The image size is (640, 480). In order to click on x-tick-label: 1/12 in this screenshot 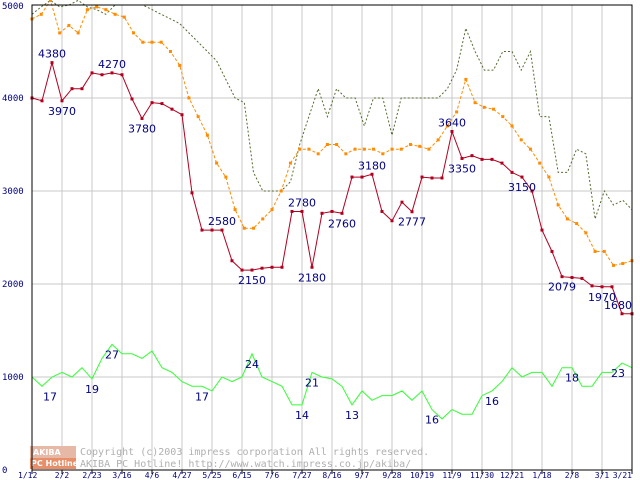, I will do `click(27, 475)`.